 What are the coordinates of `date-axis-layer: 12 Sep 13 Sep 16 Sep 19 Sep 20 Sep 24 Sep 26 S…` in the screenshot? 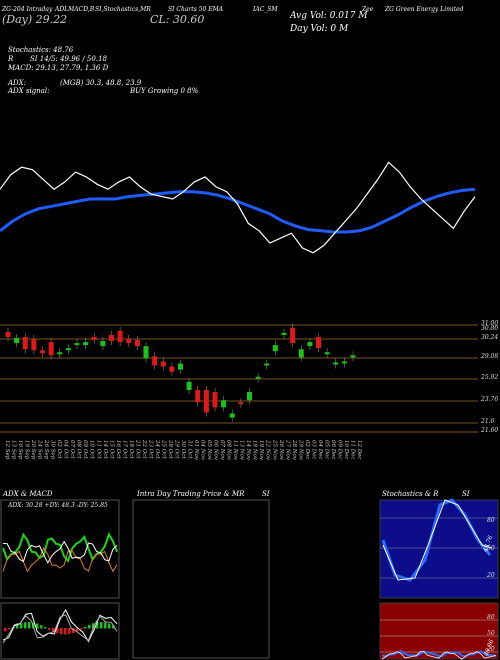 It's located at (183, 450).